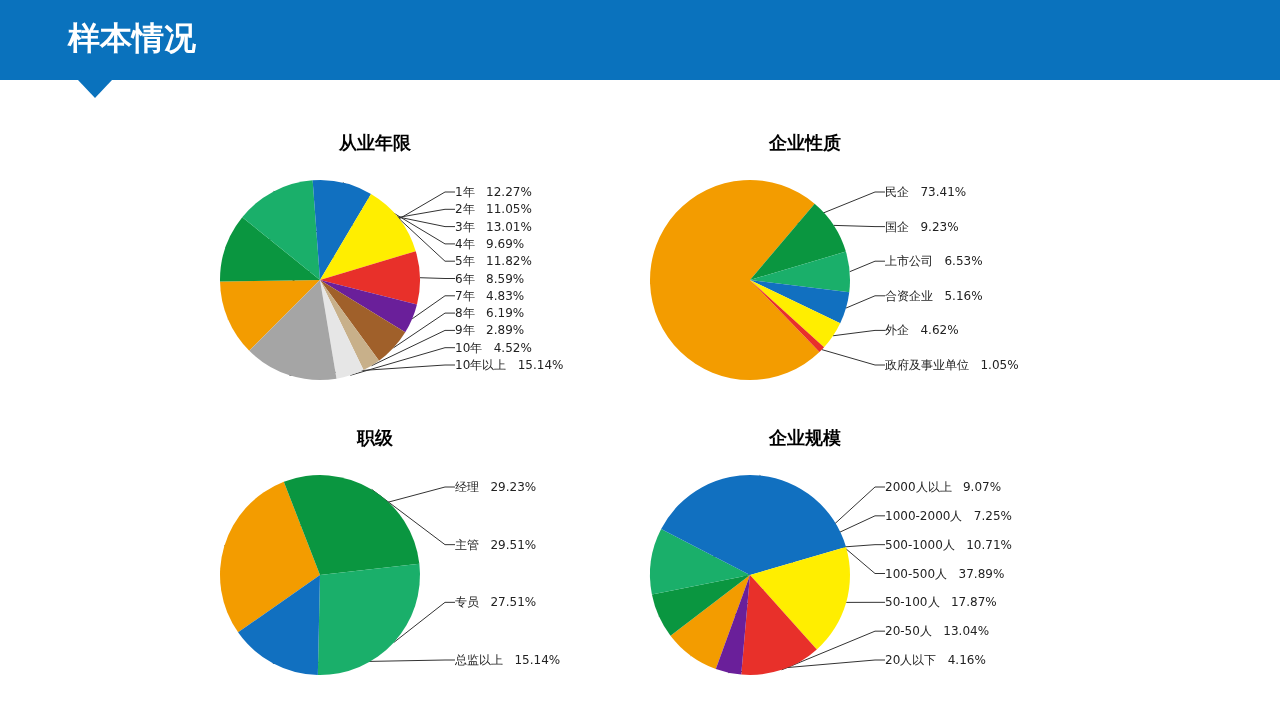 The height and width of the screenshot is (720, 1280). I want to click on chart-title: 企业性质, so click(804, 142).